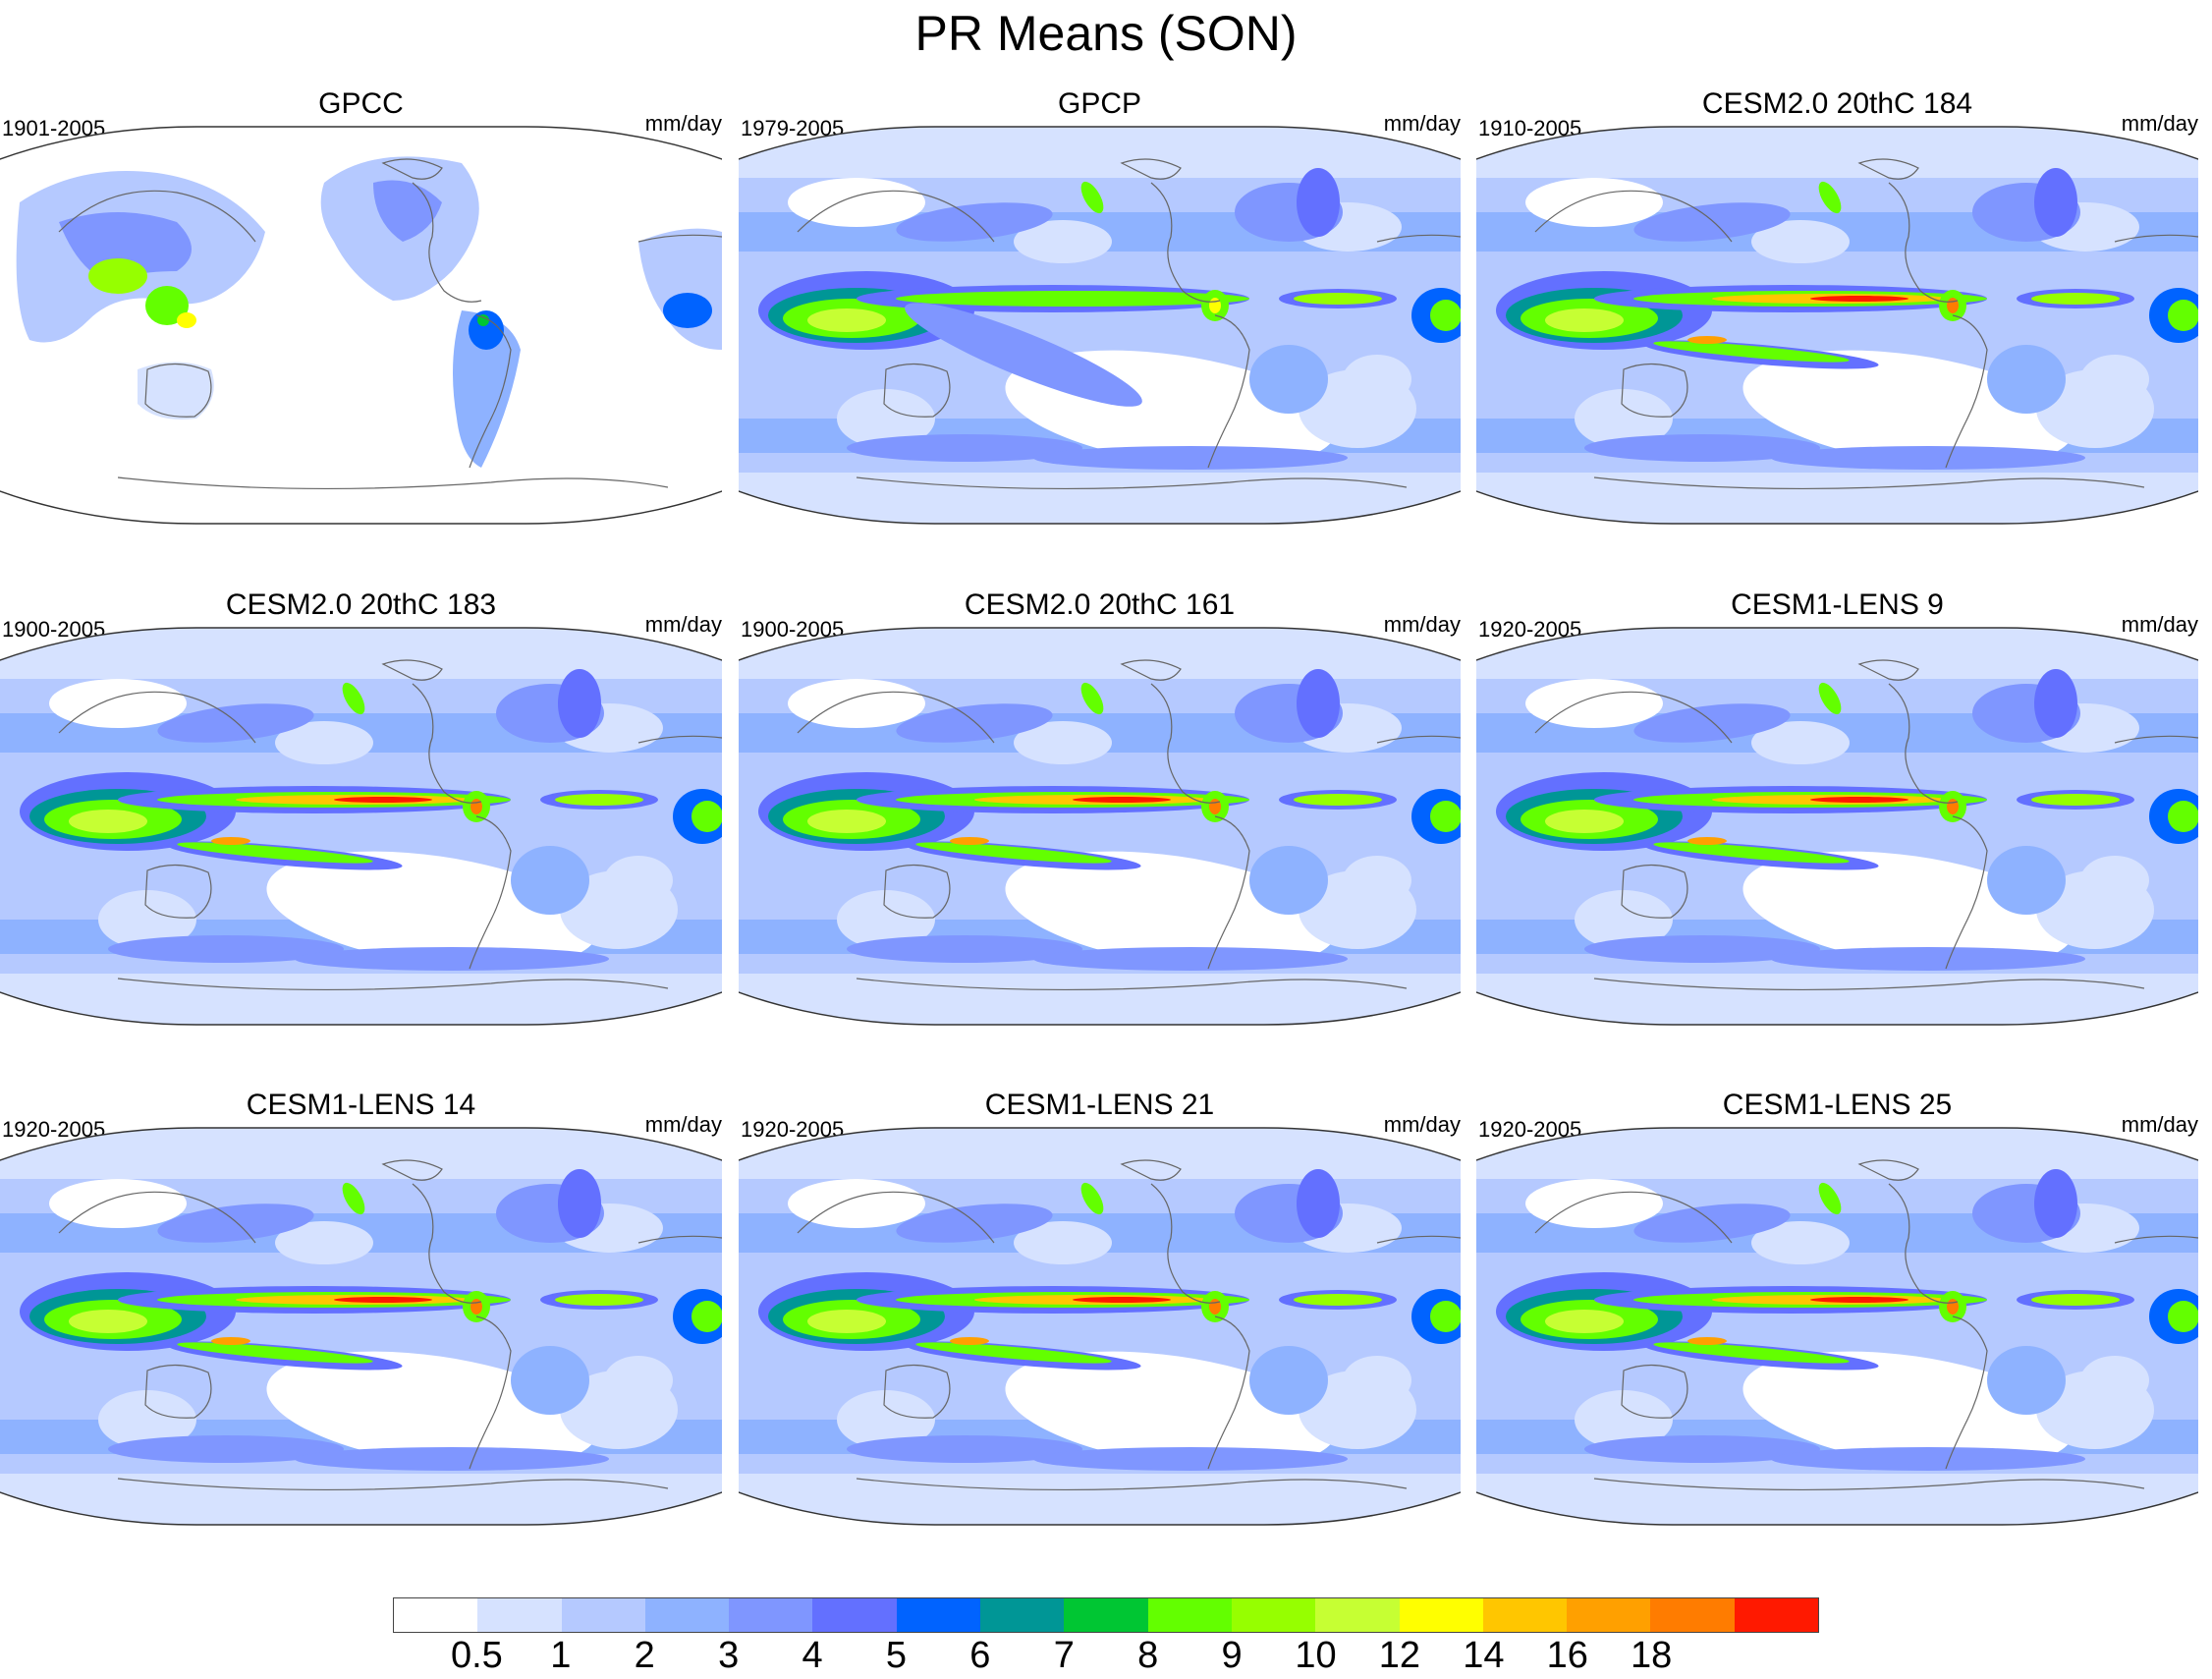 This screenshot has height=1679, width=2212. What do you see at coordinates (1148, 1655) in the screenshot?
I see `colorbar-label: 8` at bounding box center [1148, 1655].